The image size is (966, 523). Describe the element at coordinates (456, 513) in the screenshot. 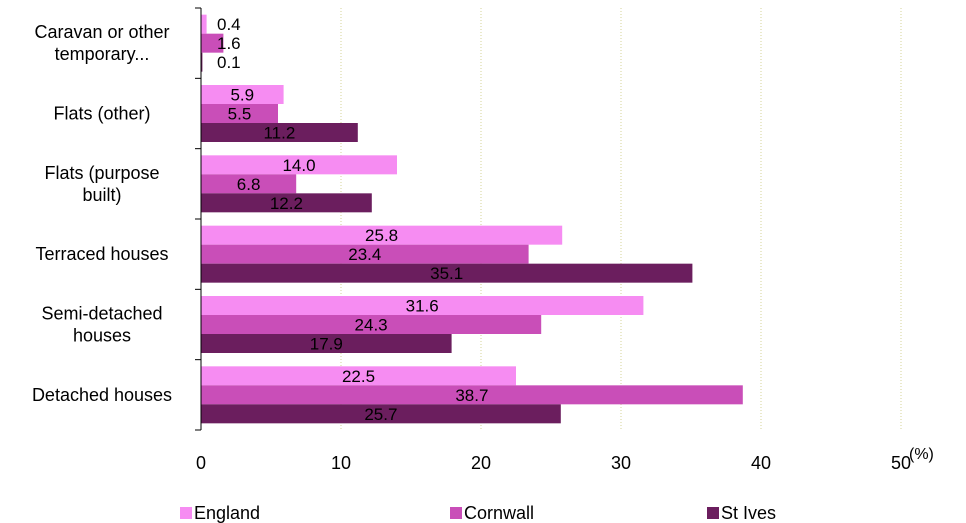

I see `legend-swatch-cornwall` at that location.